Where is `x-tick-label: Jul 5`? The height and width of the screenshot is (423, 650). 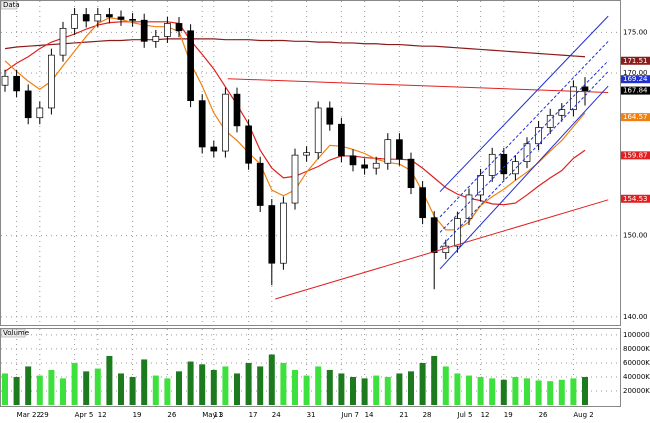
x-tick-label: Jul 5 is located at coordinates (464, 415).